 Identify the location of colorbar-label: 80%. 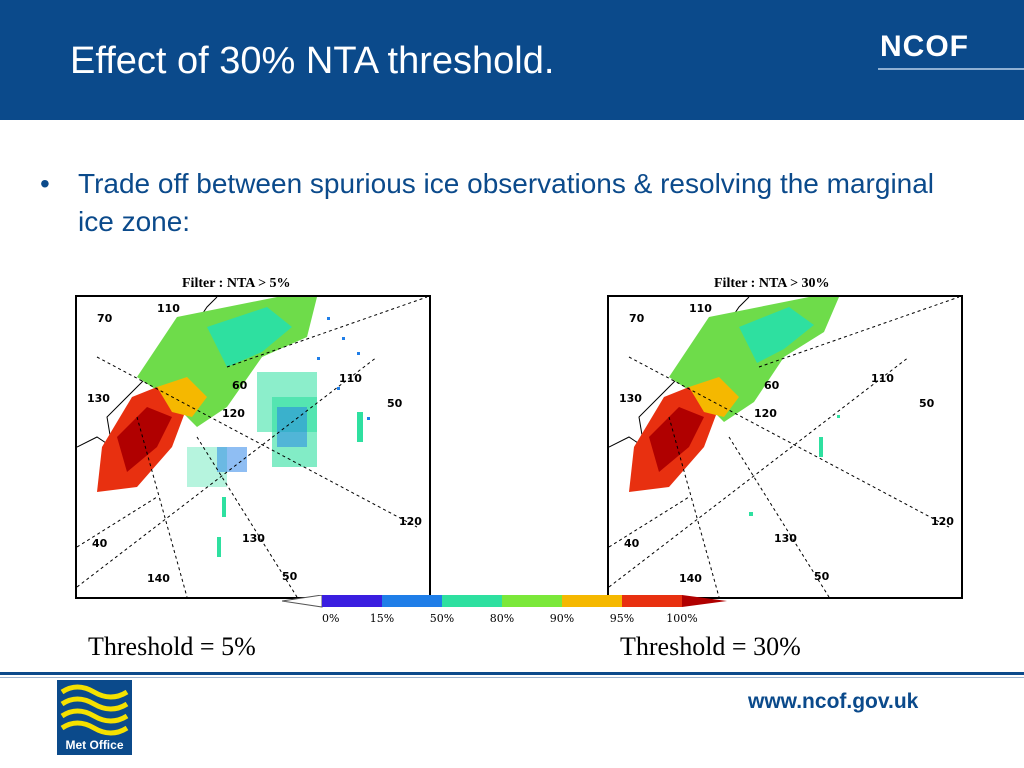
(502, 618).